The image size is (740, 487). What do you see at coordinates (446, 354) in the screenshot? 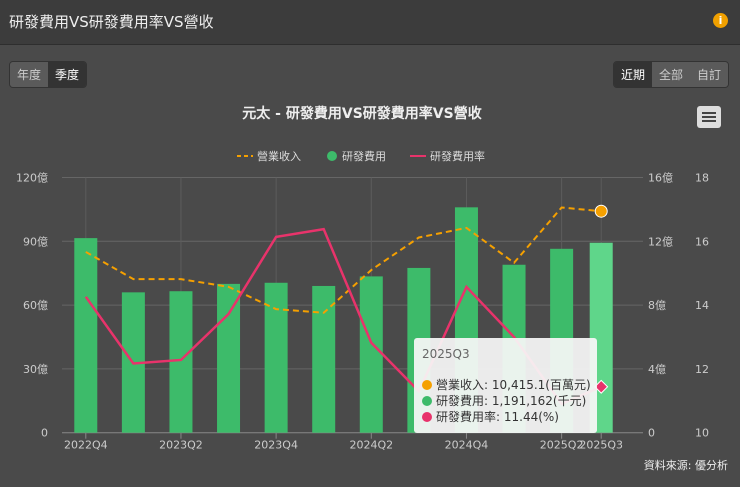
I see `tooltip-title: 2025Q3` at bounding box center [446, 354].